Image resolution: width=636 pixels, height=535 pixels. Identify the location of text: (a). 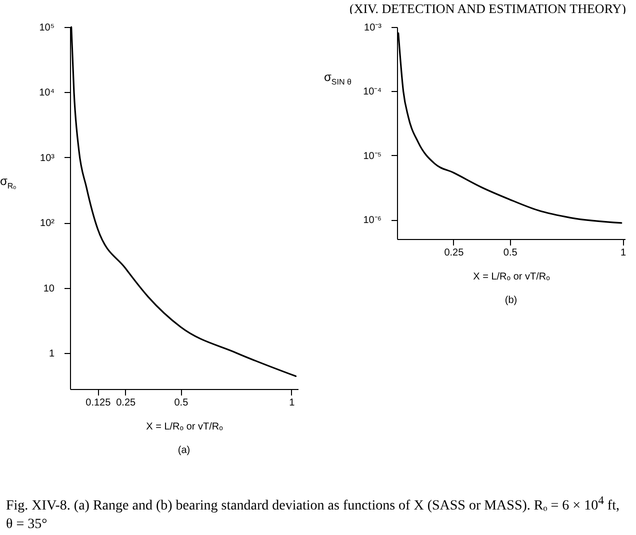
(184, 450).